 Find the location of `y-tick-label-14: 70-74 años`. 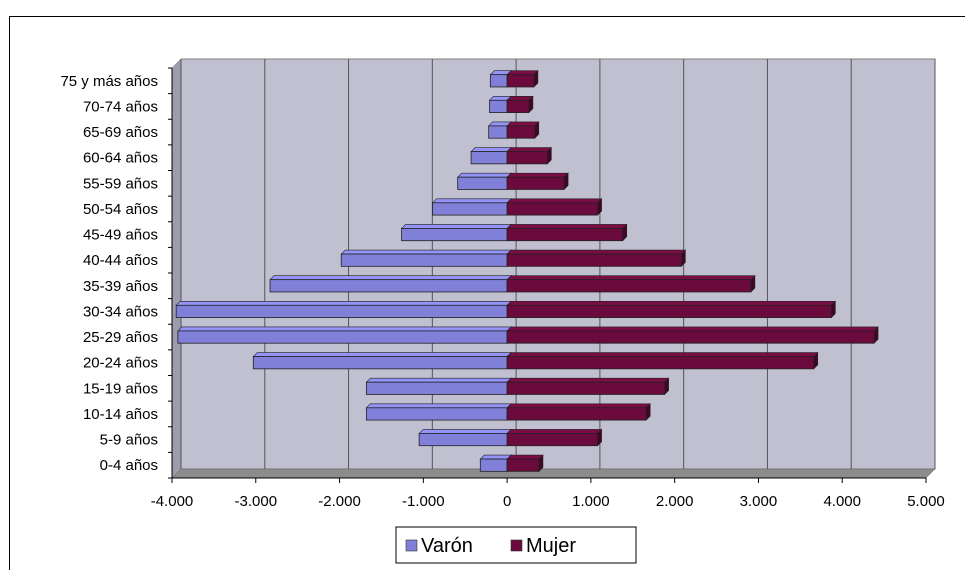

y-tick-label-14: 70-74 años is located at coordinates (120, 106).